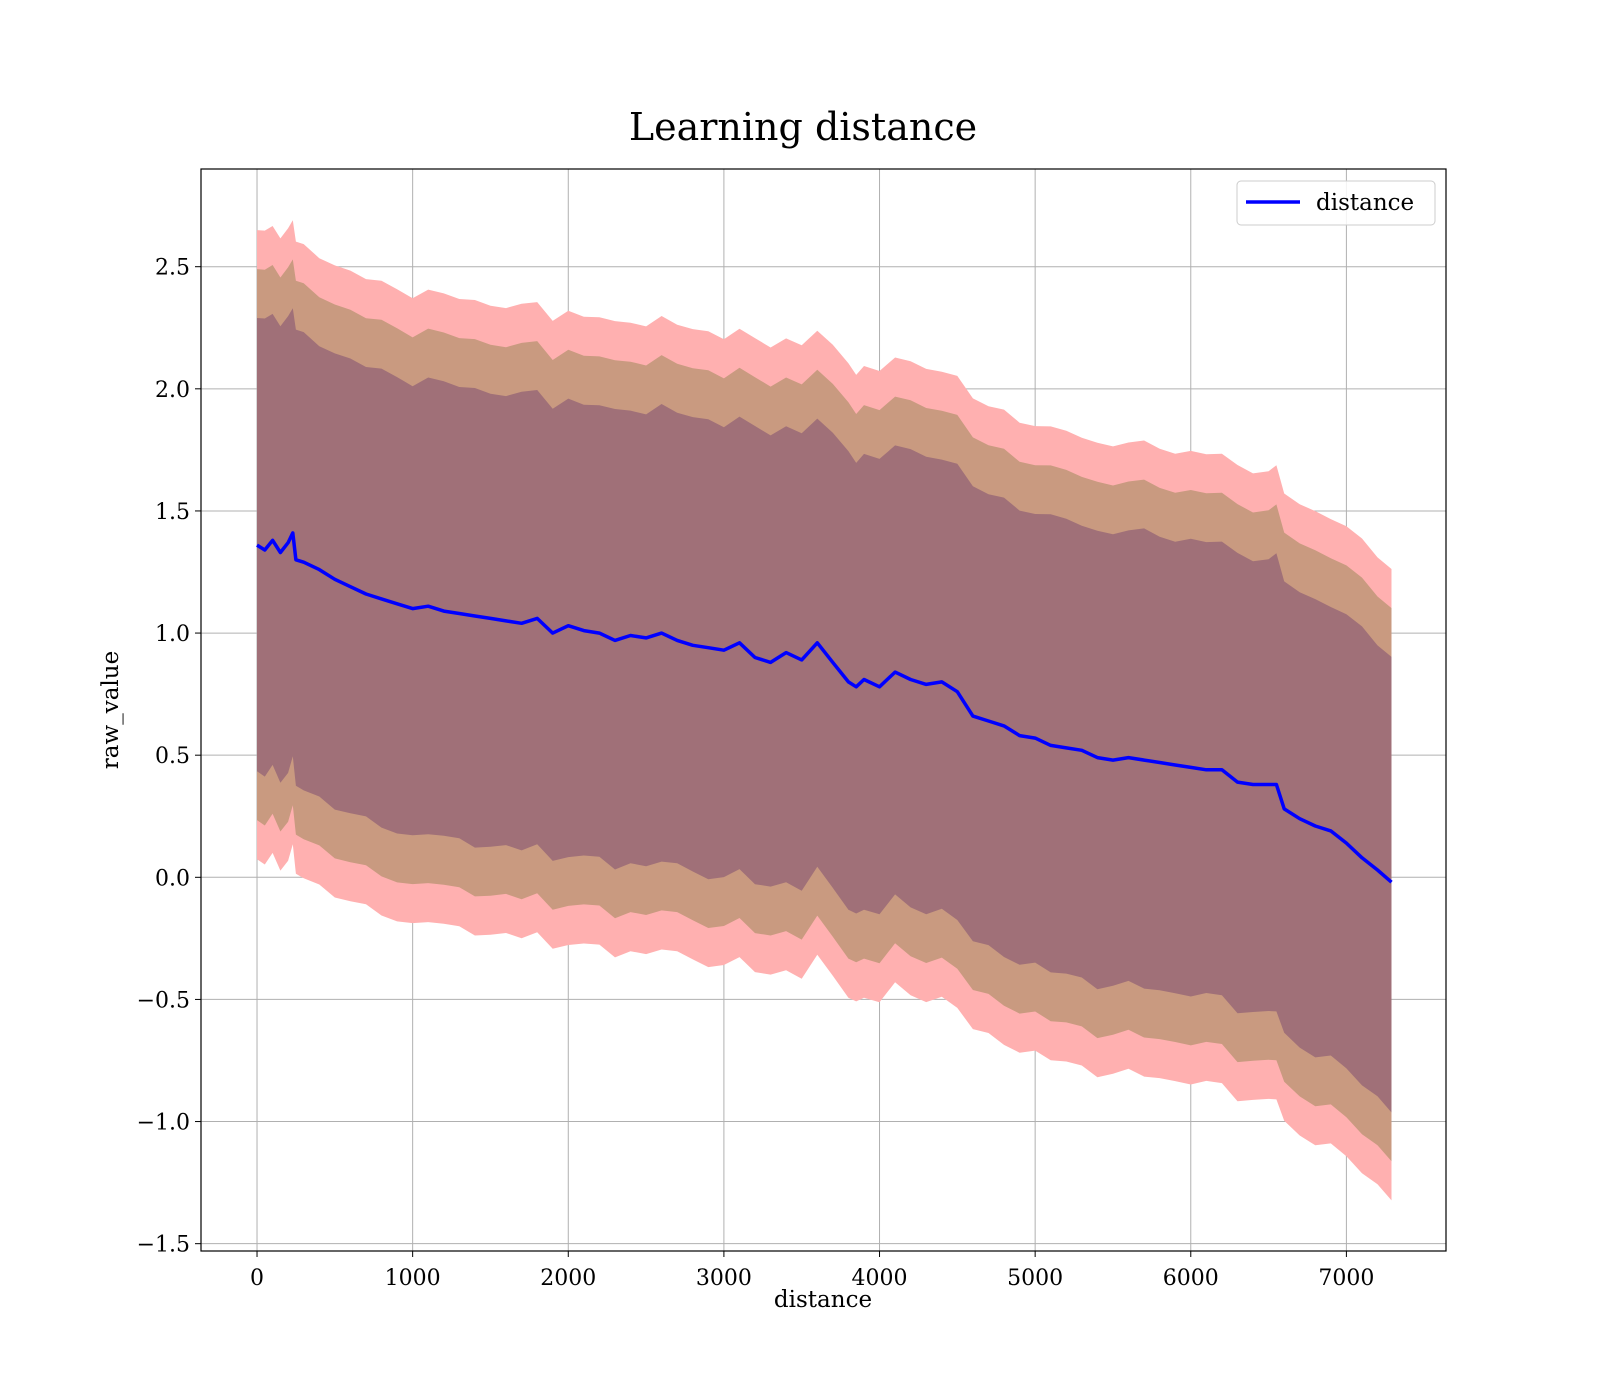 This screenshot has width=1600, height=1400. I want to click on legend-label-distance: distance, so click(1365, 203).